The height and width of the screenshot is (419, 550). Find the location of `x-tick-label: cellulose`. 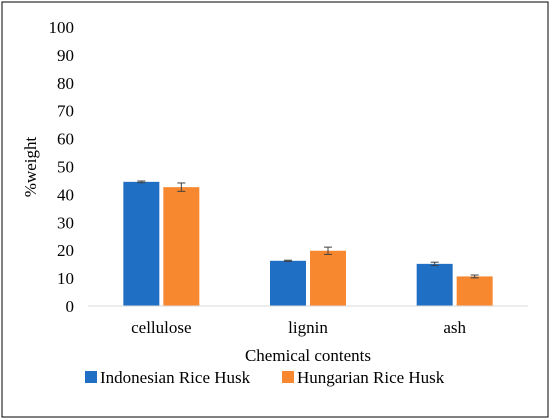

x-tick-label: cellulose is located at coordinates (161, 327).